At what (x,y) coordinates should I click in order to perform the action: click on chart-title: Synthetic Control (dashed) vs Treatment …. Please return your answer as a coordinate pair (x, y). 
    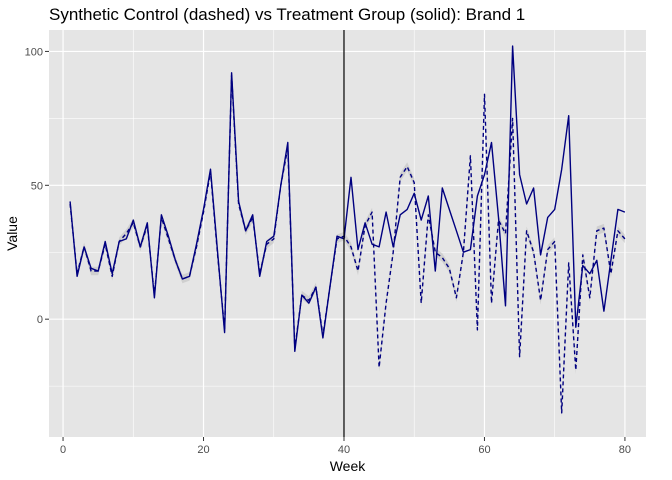
    Looking at the image, I should click on (287, 14).